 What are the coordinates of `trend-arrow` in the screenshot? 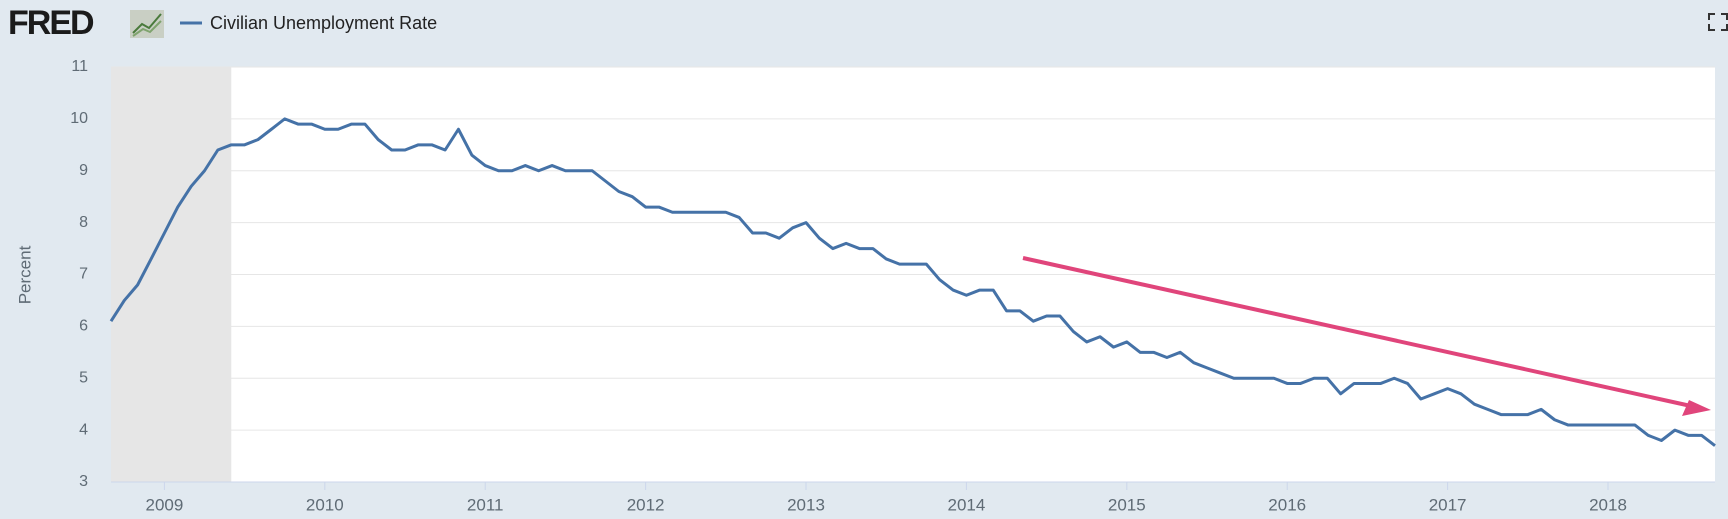 It's located at (1361, 333).